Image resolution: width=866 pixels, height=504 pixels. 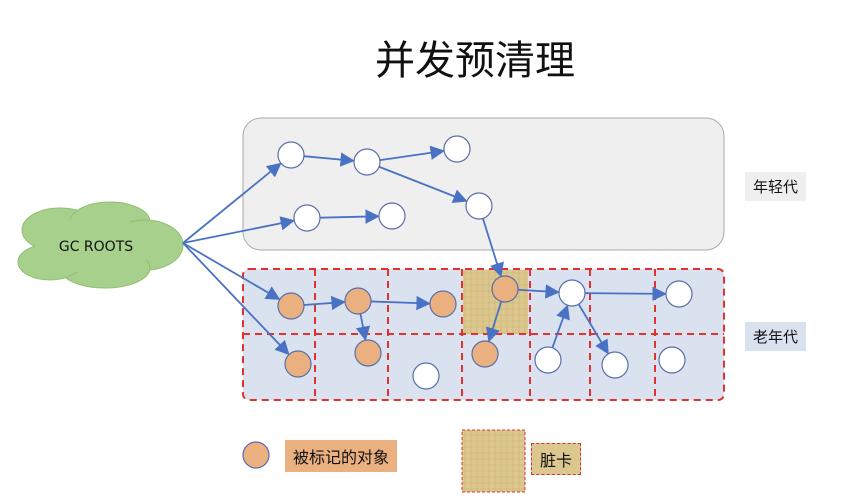 I want to click on gc-roots-cloud, so click(x=100, y=245).